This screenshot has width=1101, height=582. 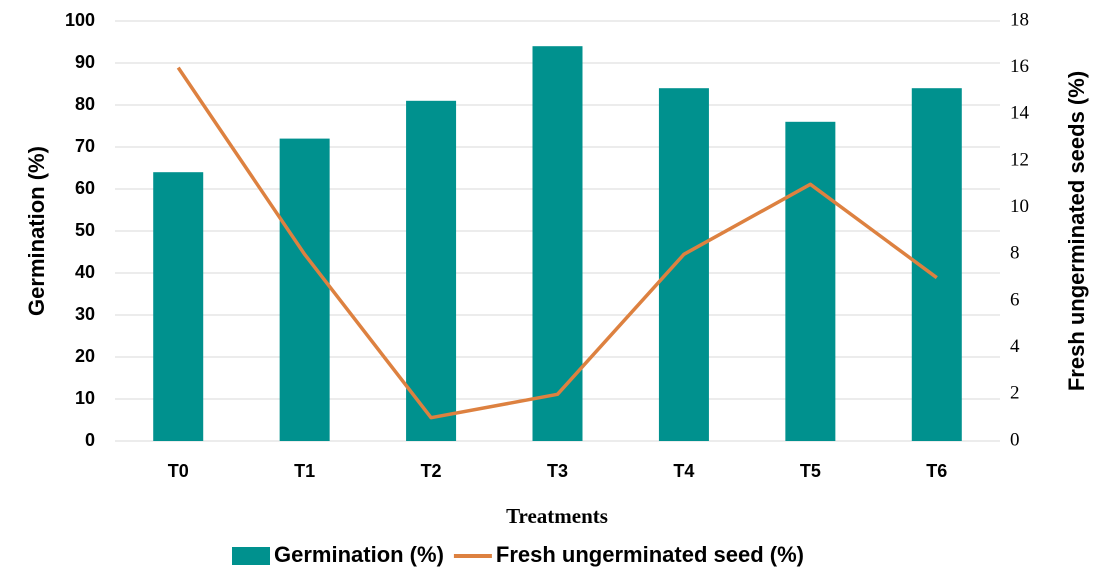 What do you see at coordinates (80, 20) in the screenshot?
I see `y-tick-label: 100` at bounding box center [80, 20].